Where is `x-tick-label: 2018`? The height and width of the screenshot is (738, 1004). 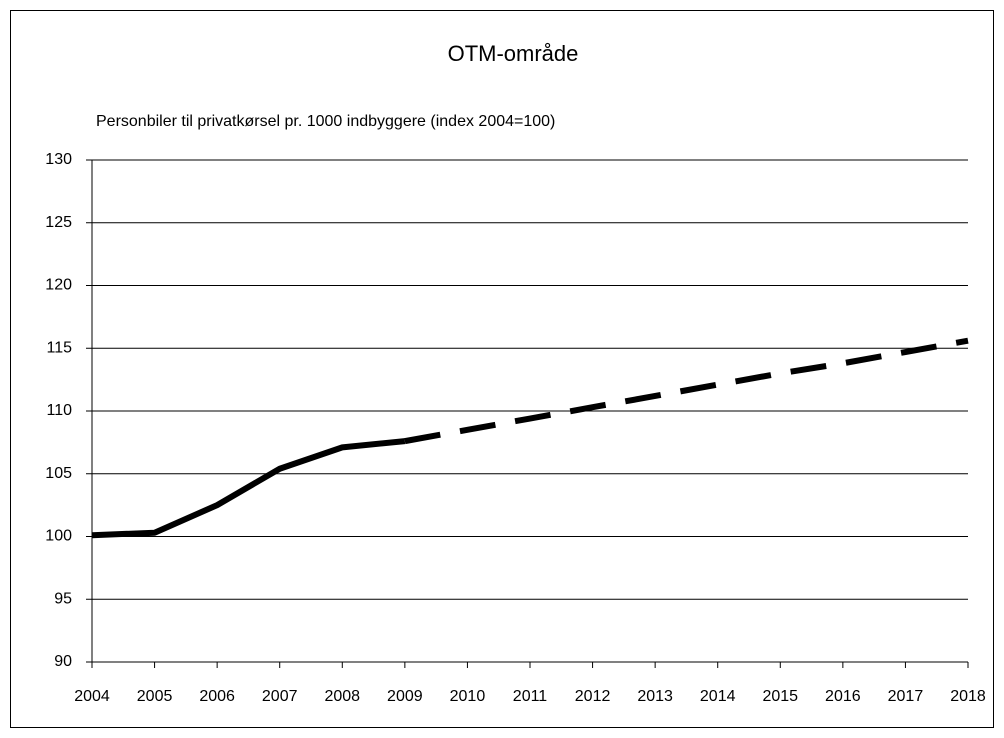 x-tick-label: 2018 is located at coordinates (968, 696).